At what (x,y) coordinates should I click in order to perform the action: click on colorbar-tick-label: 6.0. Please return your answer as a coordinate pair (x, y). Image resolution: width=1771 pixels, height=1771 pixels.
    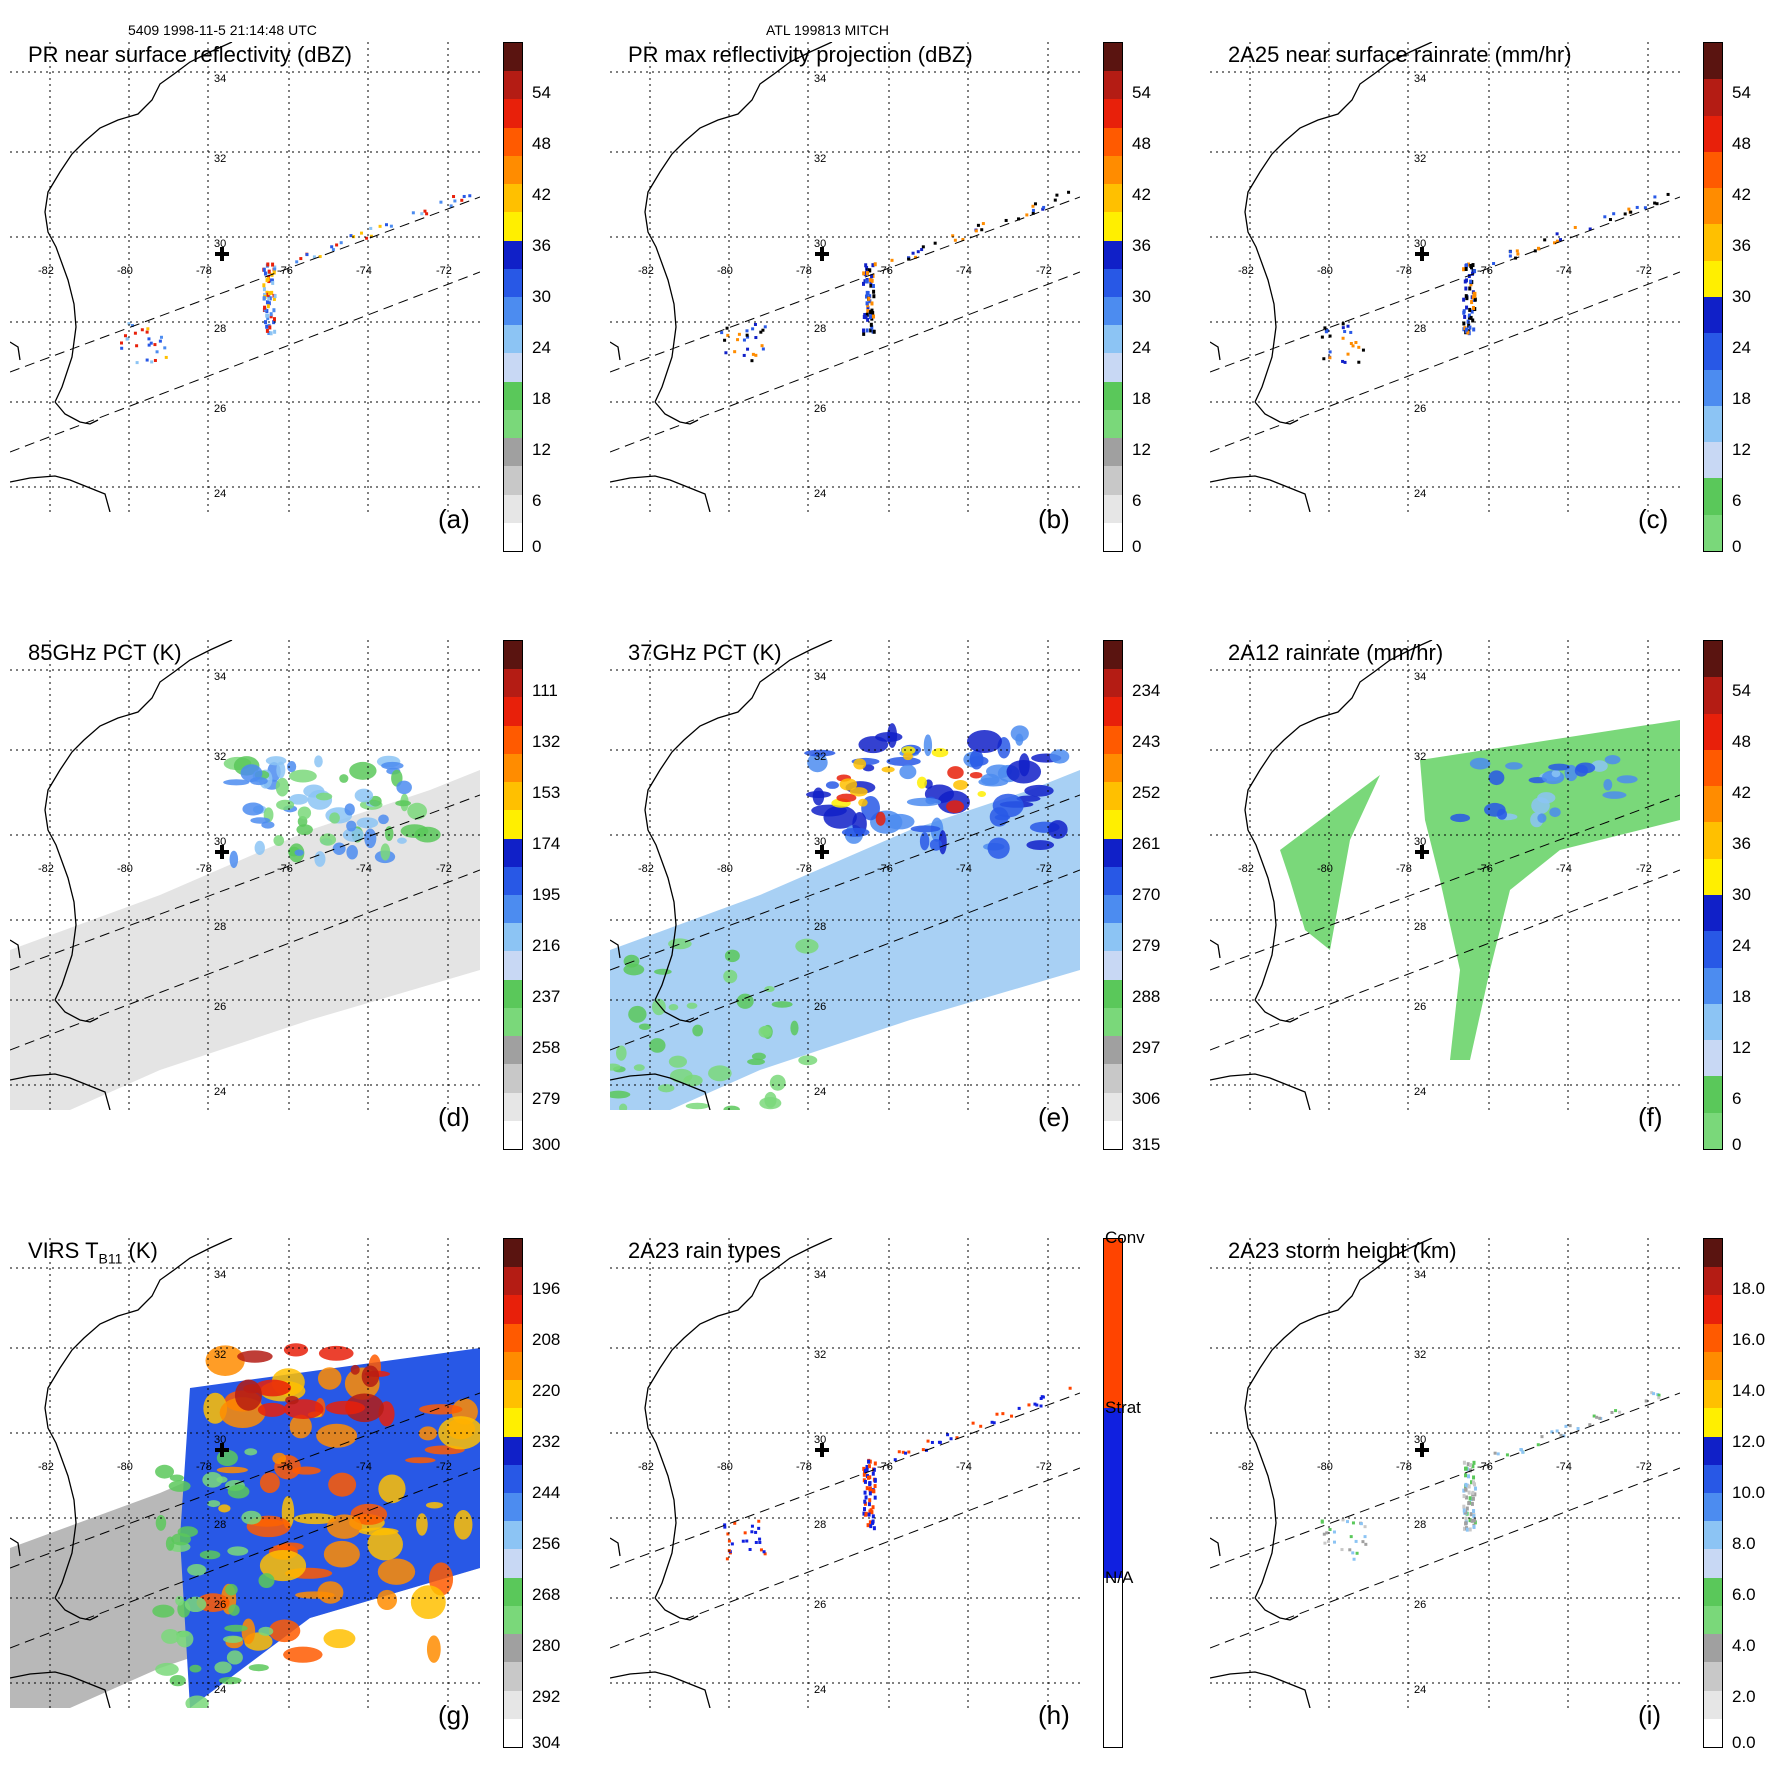
    Looking at the image, I should click on (1744, 1594).